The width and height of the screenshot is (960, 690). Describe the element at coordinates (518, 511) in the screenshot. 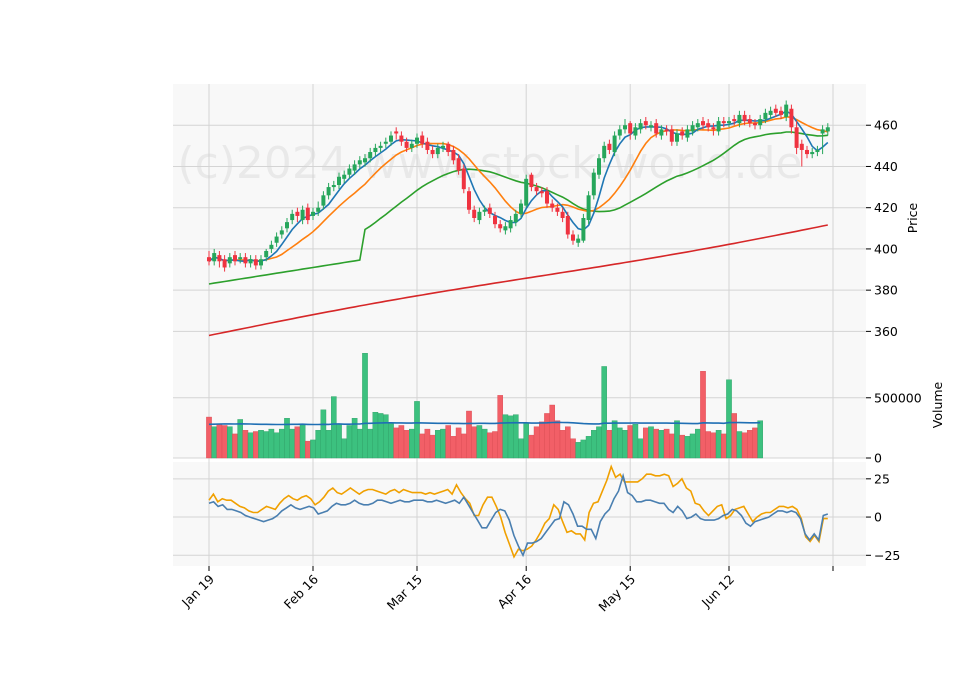

I see `oscillator-panel` at that location.